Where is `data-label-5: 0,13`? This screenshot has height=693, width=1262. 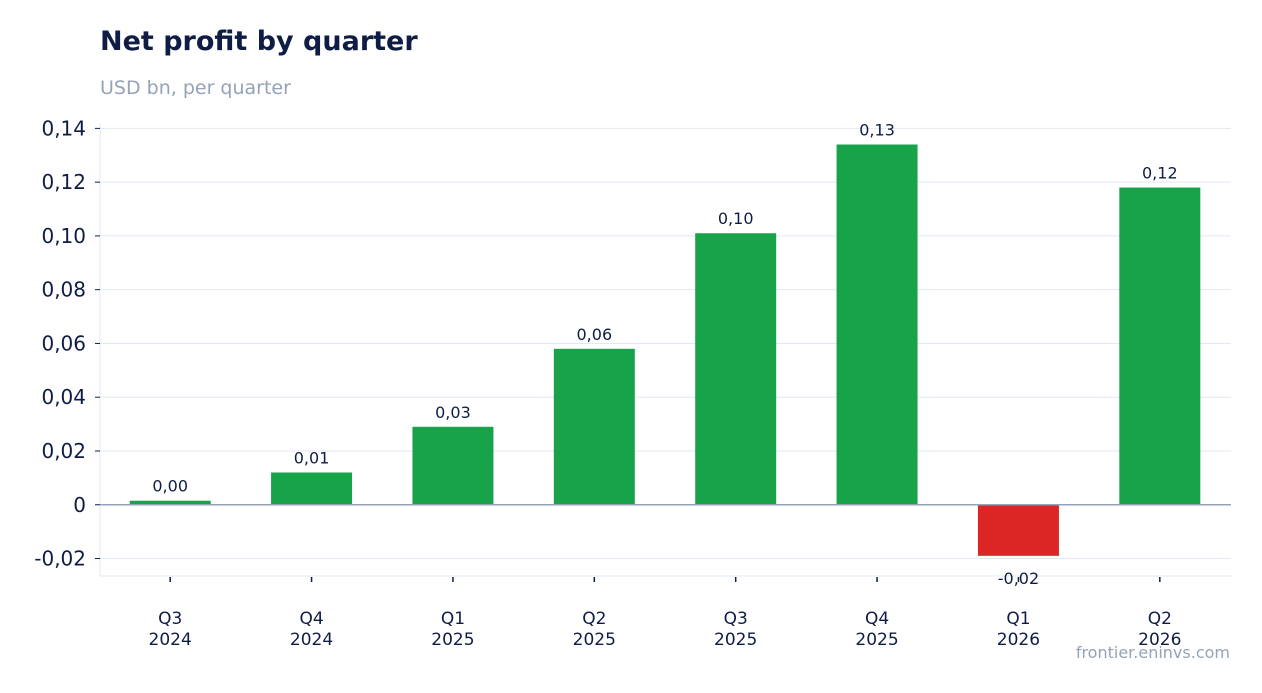 data-label-5: 0,13 is located at coordinates (877, 130).